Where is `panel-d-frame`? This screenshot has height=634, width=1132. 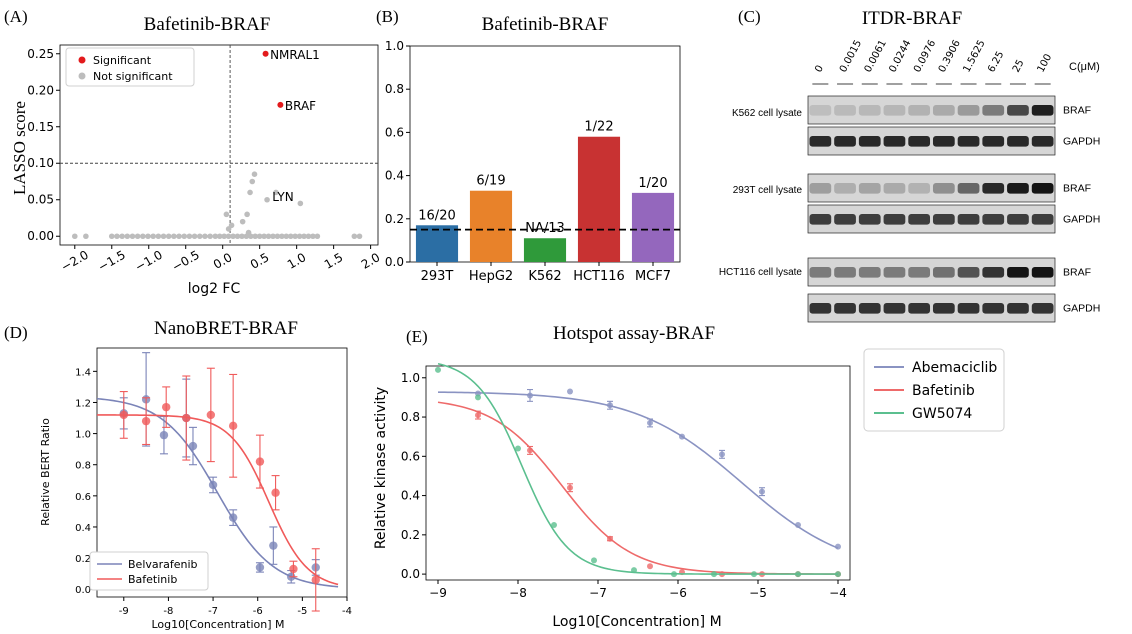 panel-d-frame is located at coordinates (222, 472).